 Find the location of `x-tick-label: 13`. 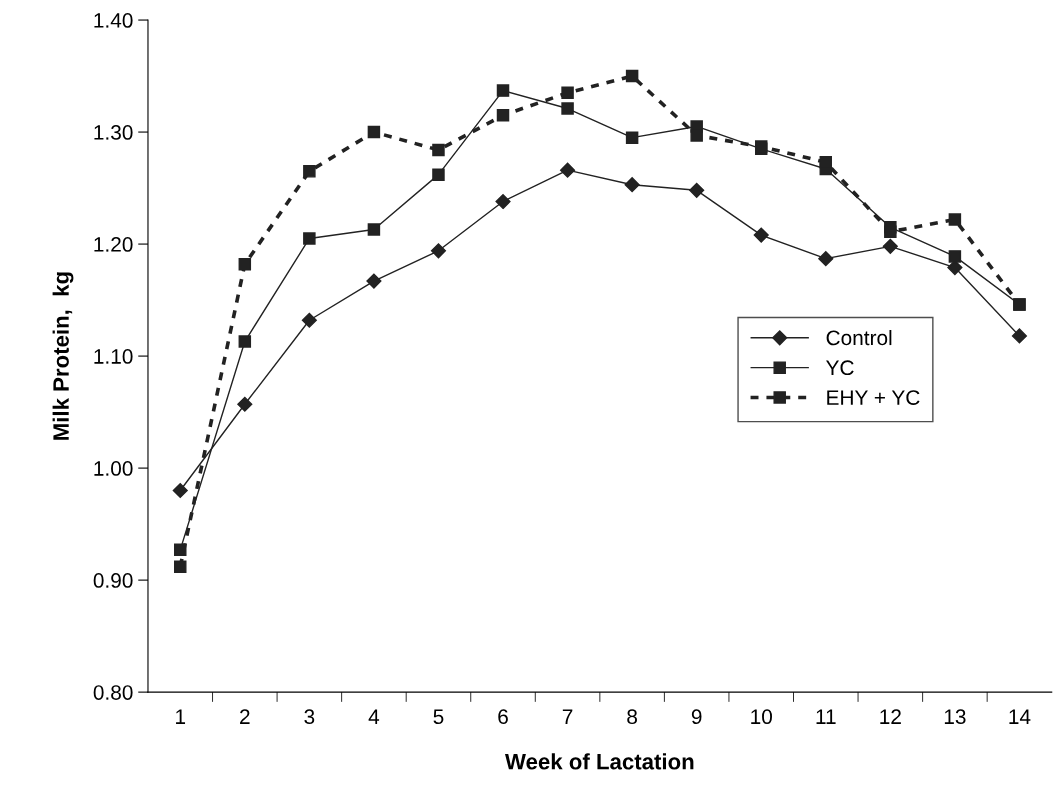

x-tick-label: 13 is located at coordinates (955, 717).